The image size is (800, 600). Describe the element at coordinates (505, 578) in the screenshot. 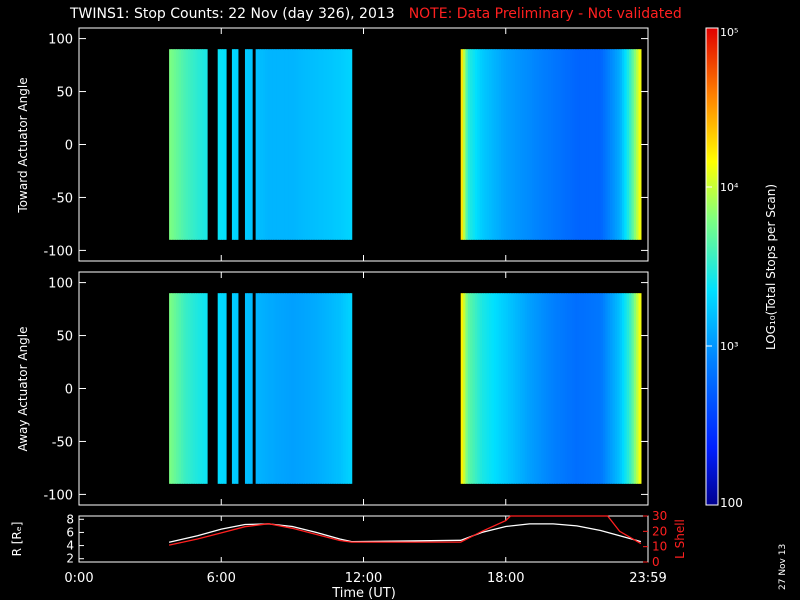

I see `x-tick-label: 18:00` at that location.